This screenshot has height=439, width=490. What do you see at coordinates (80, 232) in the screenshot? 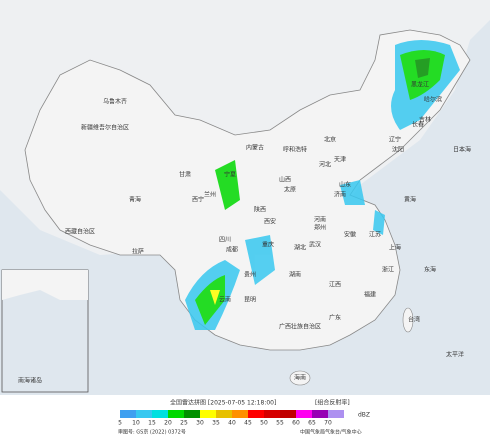
I see `place-label: 西藏自治区` at bounding box center [80, 232].